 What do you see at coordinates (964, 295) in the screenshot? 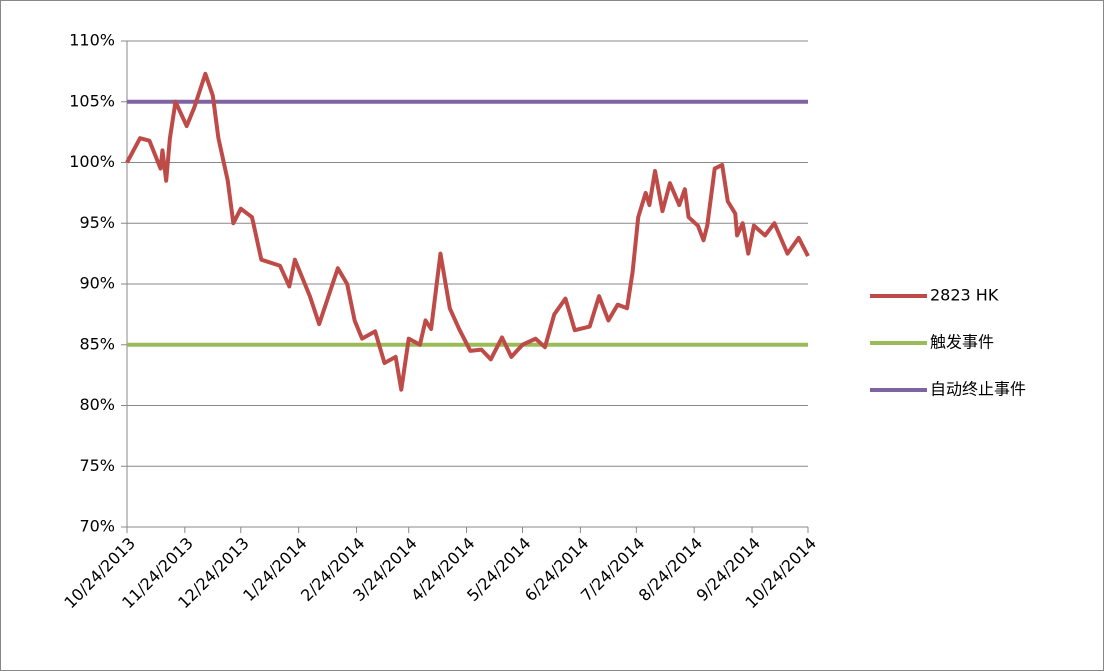
I see `legend-label: 2823 HK` at bounding box center [964, 295].